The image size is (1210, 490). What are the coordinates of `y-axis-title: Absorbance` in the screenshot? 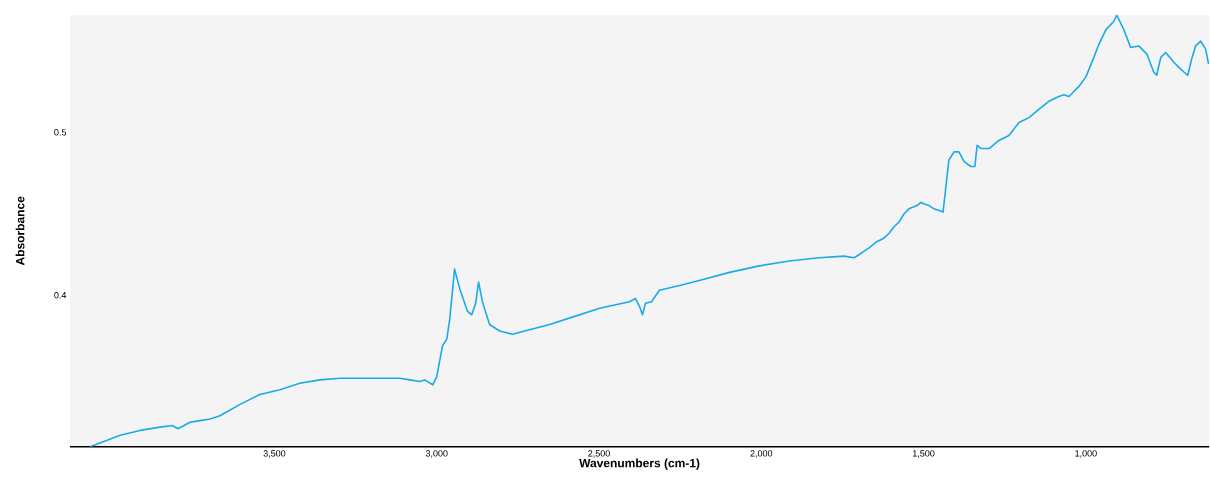 It's located at (20, 231).